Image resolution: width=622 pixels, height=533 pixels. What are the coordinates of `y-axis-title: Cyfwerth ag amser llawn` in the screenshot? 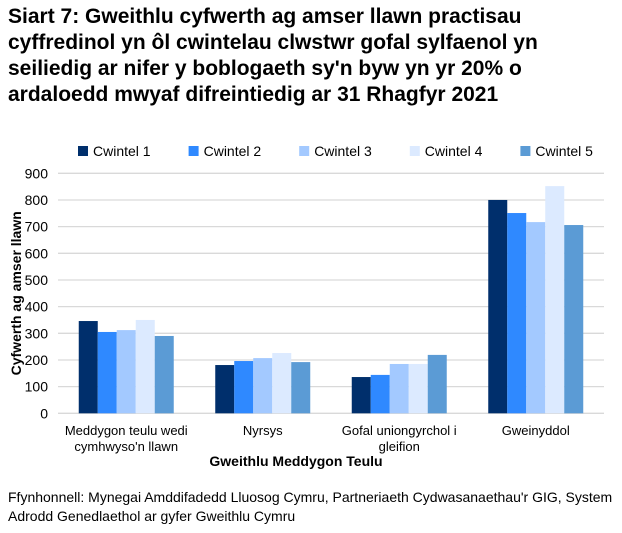 It's located at (16, 293).